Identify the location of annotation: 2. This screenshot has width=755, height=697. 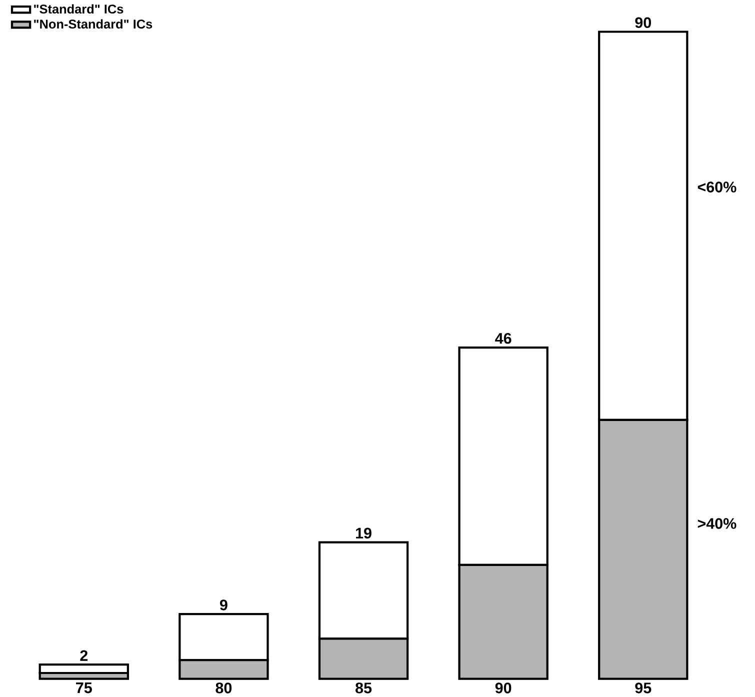
(84, 655).